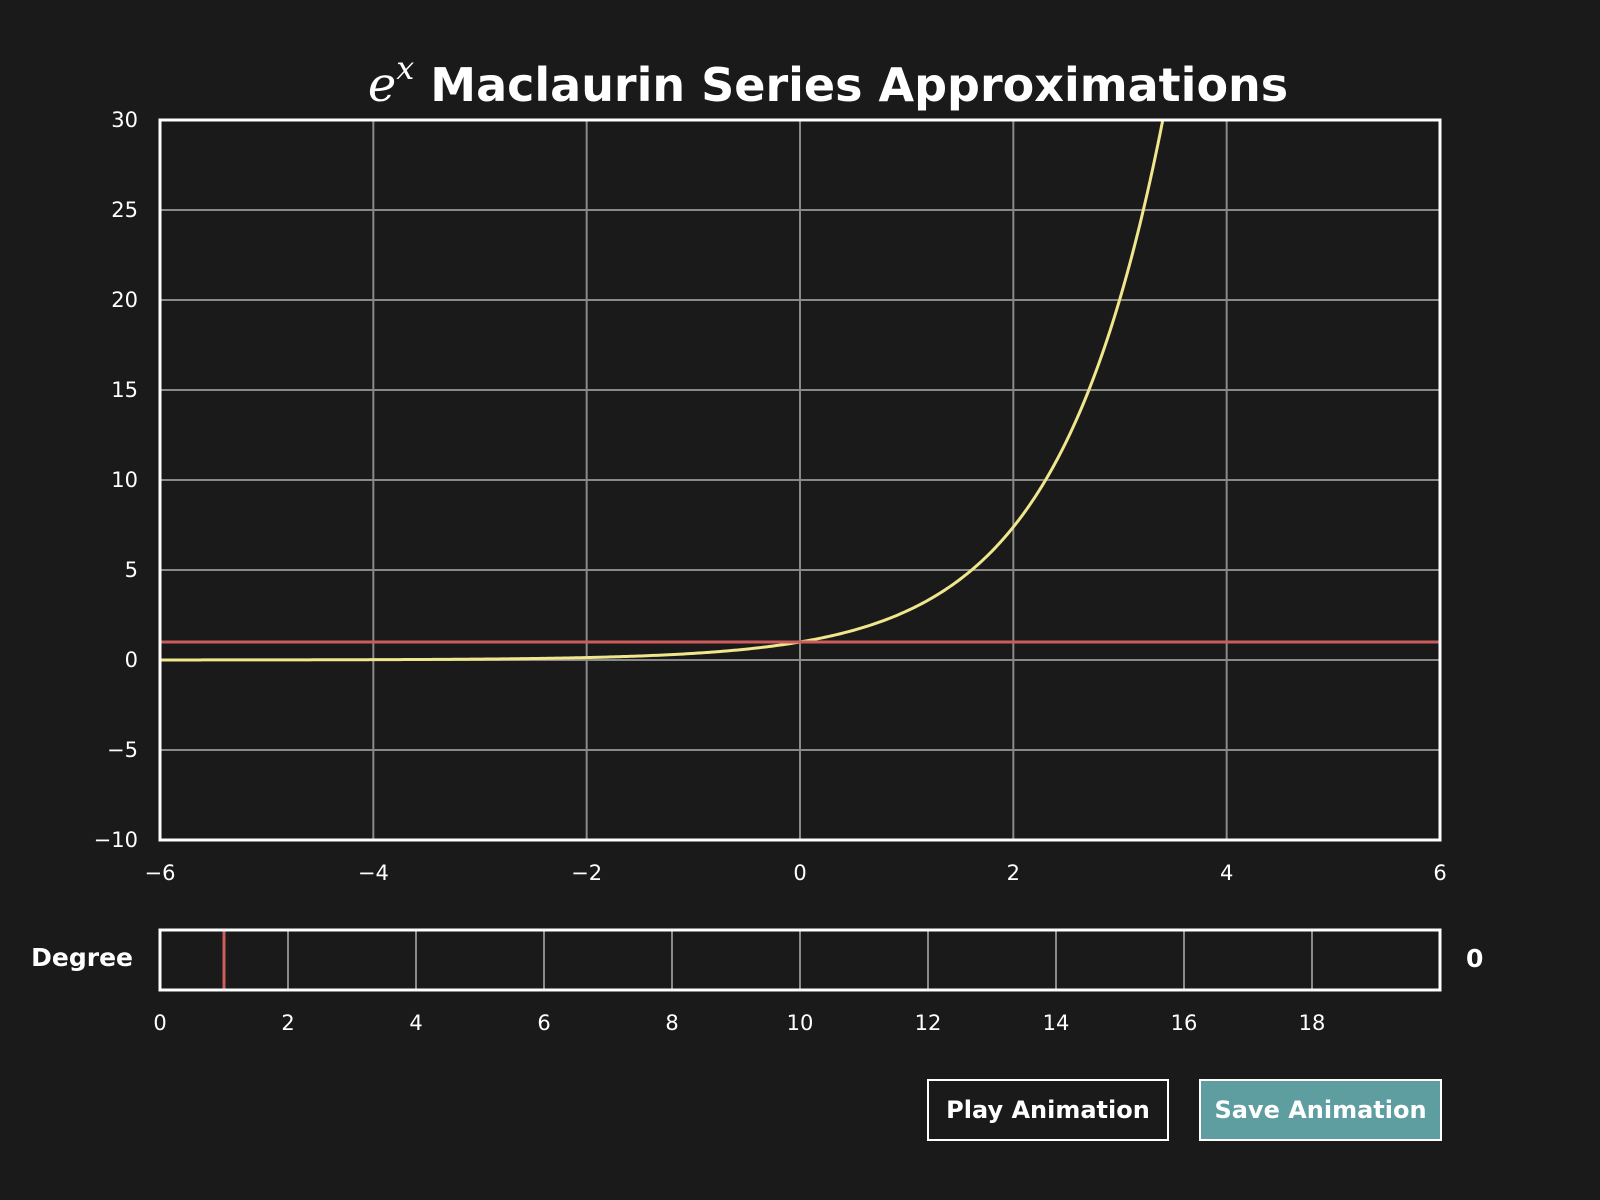 This screenshot has width=1600, height=1200. What do you see at coordinates (124, 120) in the screenshot?
I see `y-tick-label: 30` at bounding box center [124, 120].